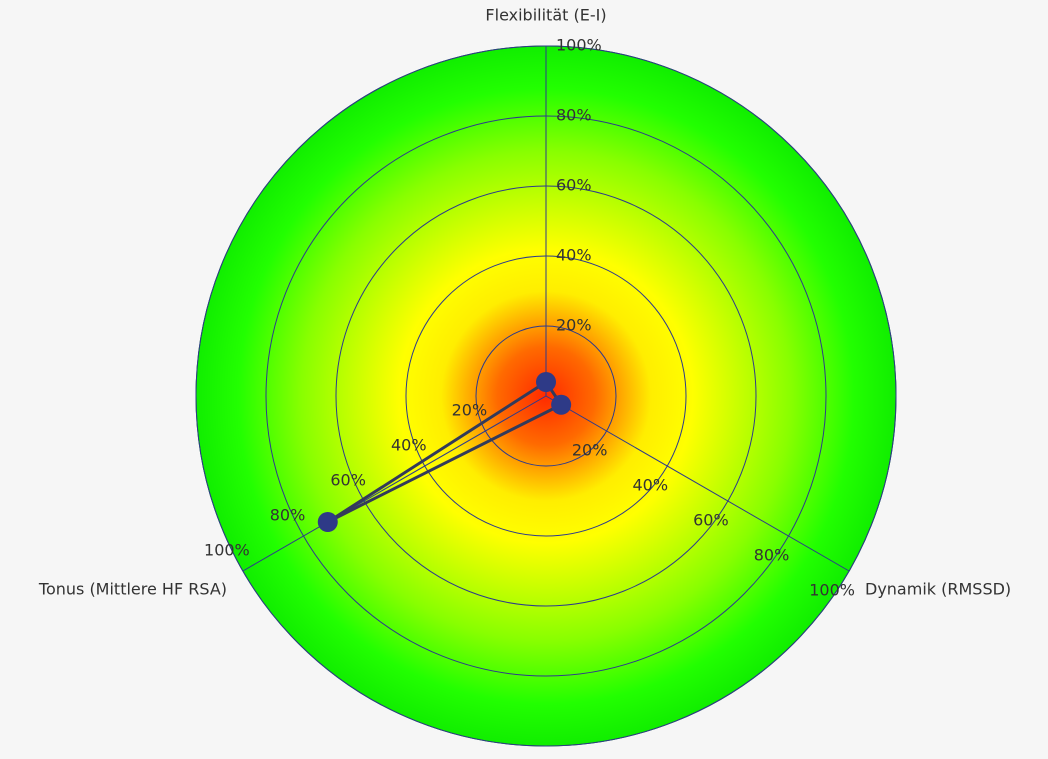 Image resolution: width=1048 pixels, height=759 pixels. I want to click on axis-label: Dynamik (RMSSD), so click(938, 589).